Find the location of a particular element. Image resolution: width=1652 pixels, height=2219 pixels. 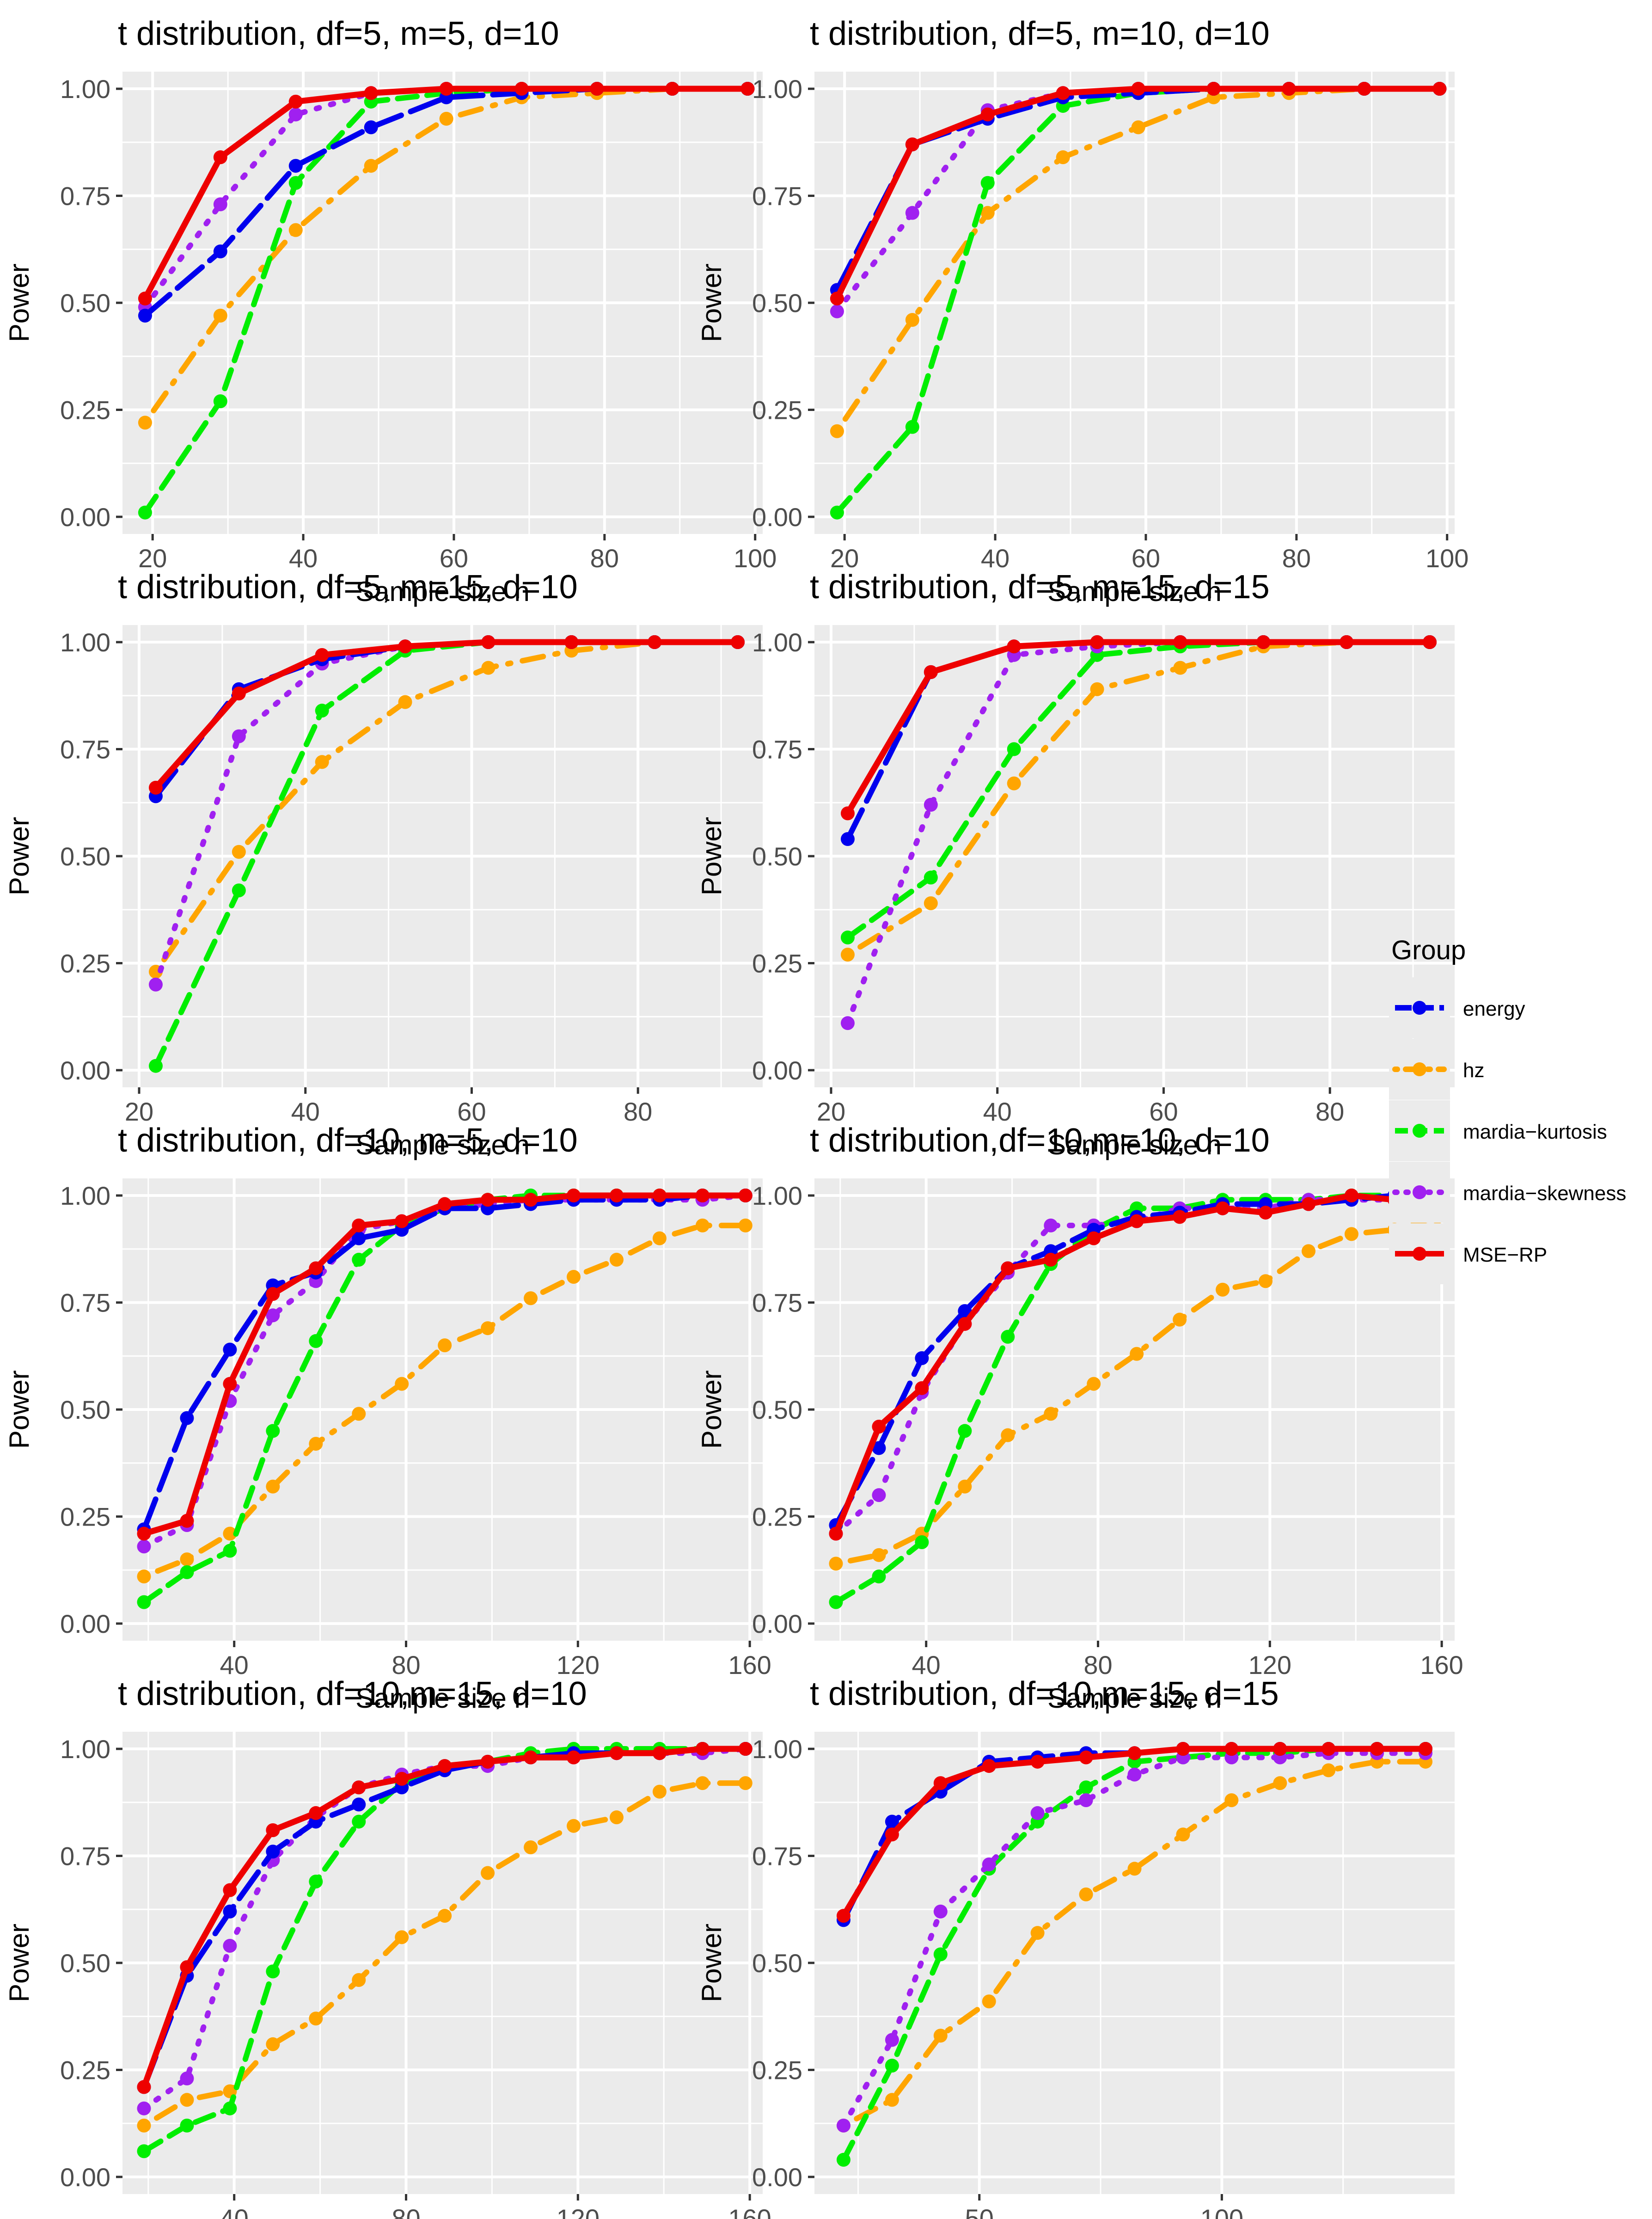

series-mse is located at coordinates (446, 715).